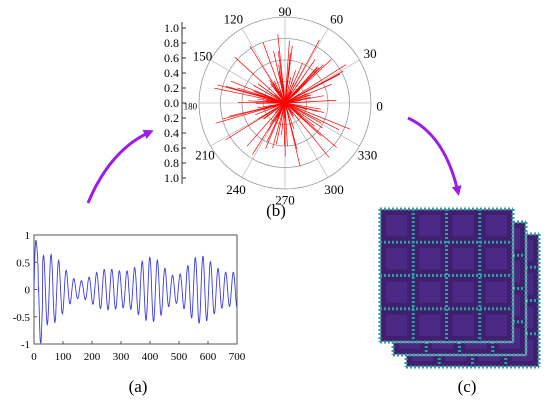 The image size is (550, 405). I want to click on polar-radial-tick-label: 0.4, so click(171, 133).